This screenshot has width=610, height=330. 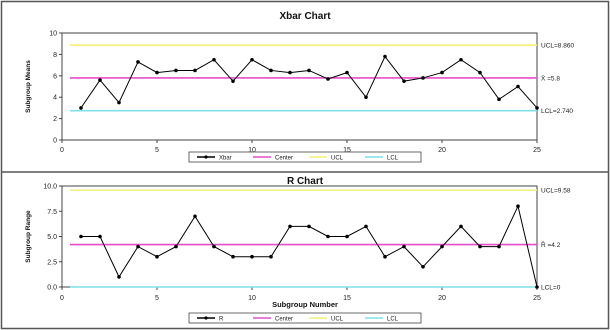 What do you see at coordinates (305, 304) in the screenshot?
I see `x-axis-label: Subgroup Number` at bounding box center [305, 304].